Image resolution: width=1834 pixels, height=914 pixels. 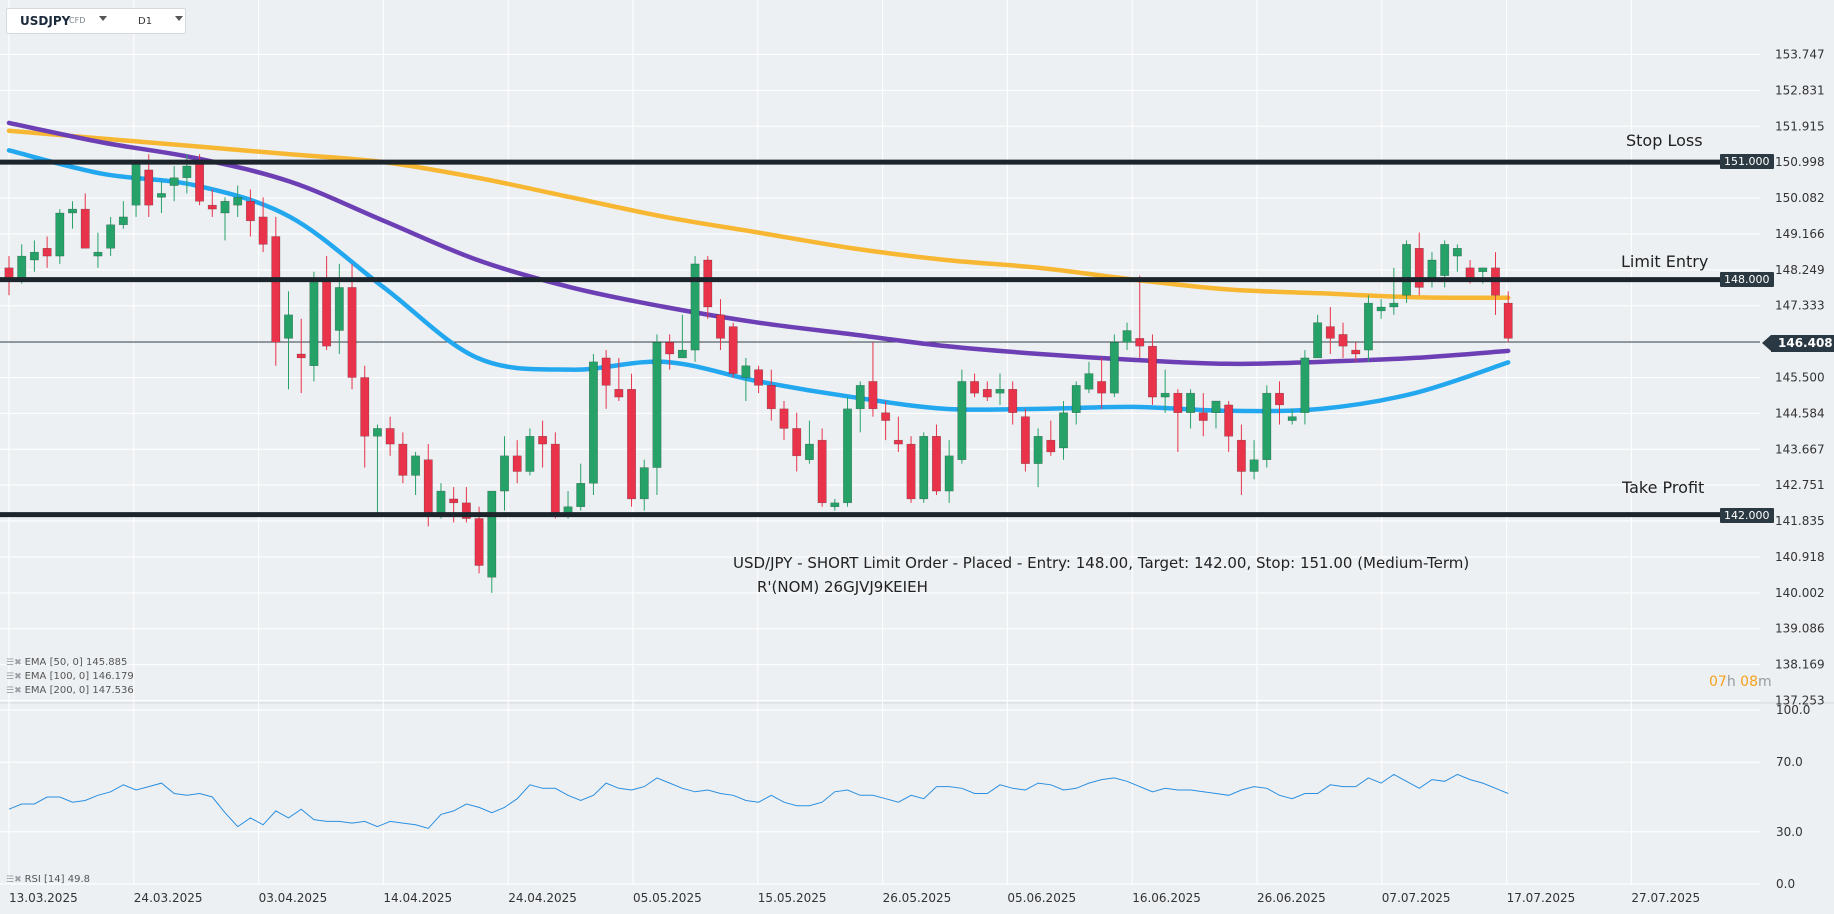 What do you see at coordinates (1800, 701) in the screenshot?
I see `price-tick-label: 137.253` at bounding box center [1800, 701].